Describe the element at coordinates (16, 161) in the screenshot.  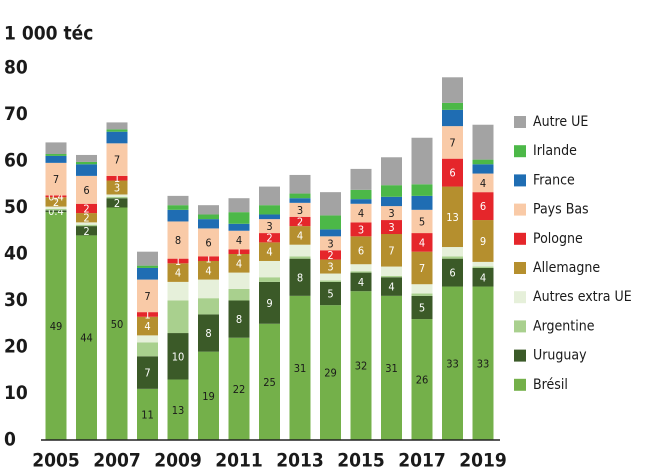
I see `y-tick-label: 60` at that location.